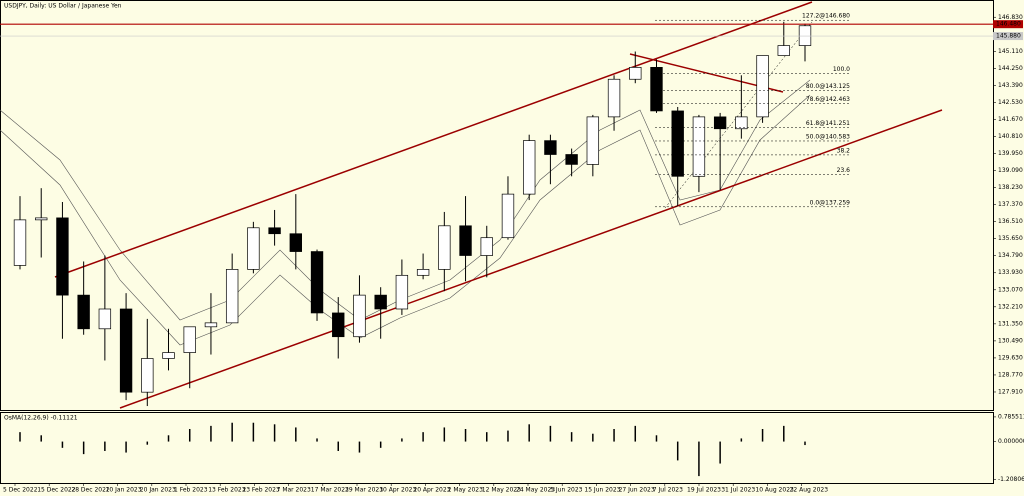 The height and width of the screenshot is (496, 1024). I want to click on x-tick-label: 20 Jan 2023, so click(158, 490).